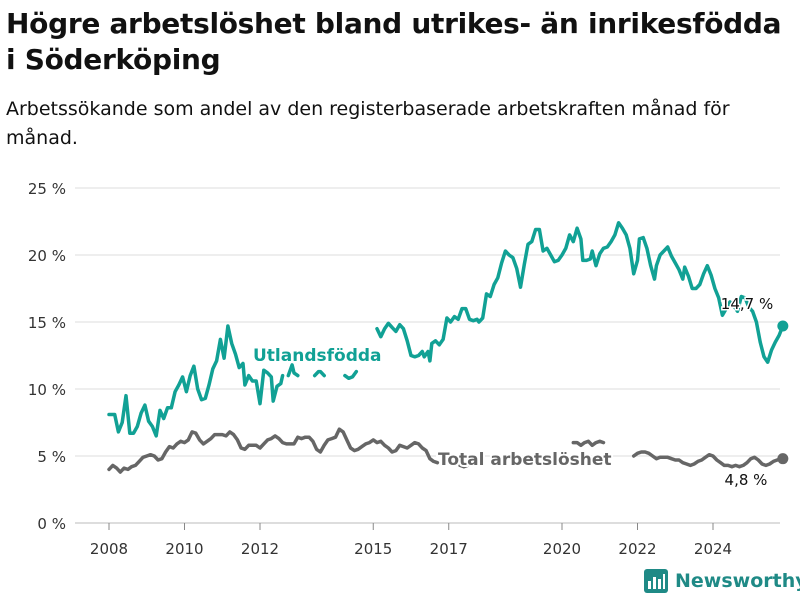 This screenshot has width=800, height=600. What do you see at coordinates (47, 256) in the screenshot?
I see `y-tick-label: 20 %` at bounding box center [47, 256].